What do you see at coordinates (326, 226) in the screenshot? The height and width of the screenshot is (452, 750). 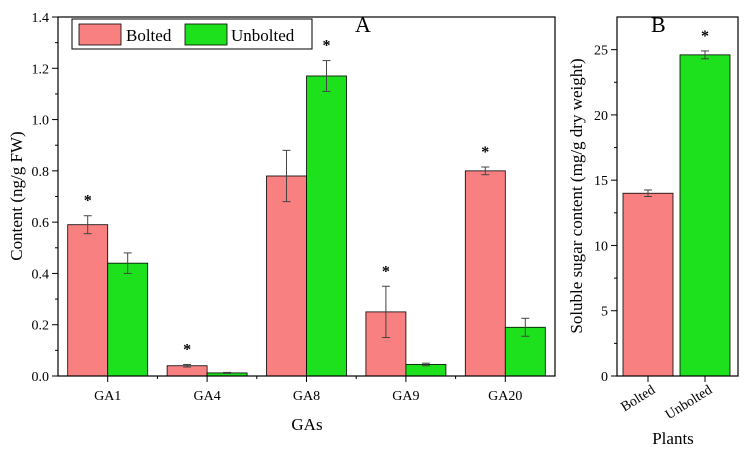 I see `bar-unbolted-ga8` at bounding box center [326, 226].